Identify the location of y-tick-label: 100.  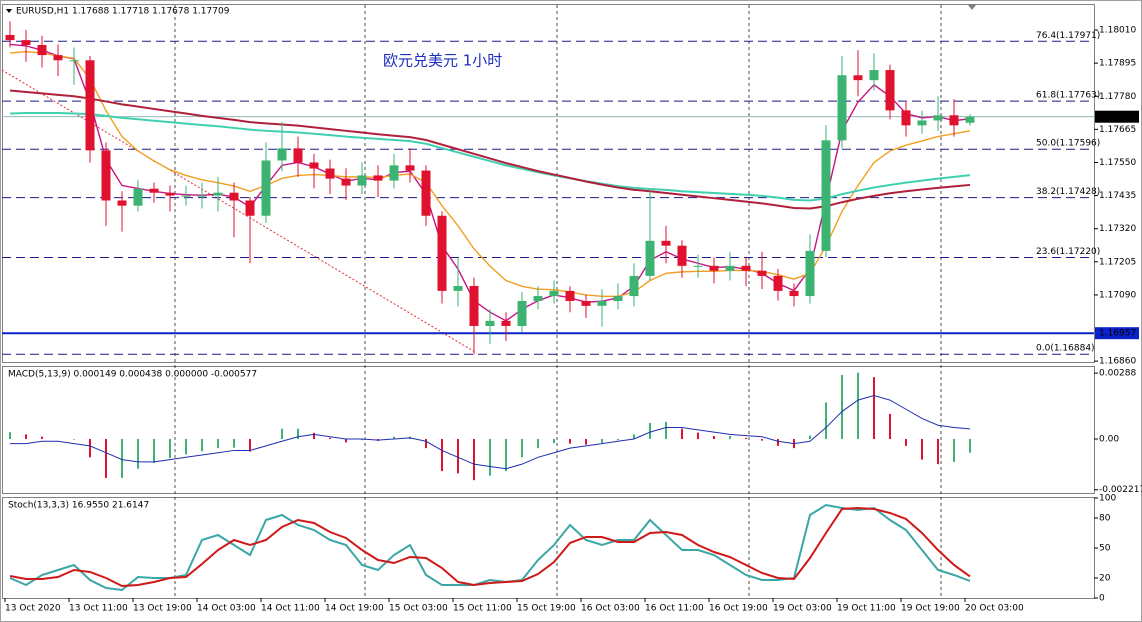
(1107, 499).